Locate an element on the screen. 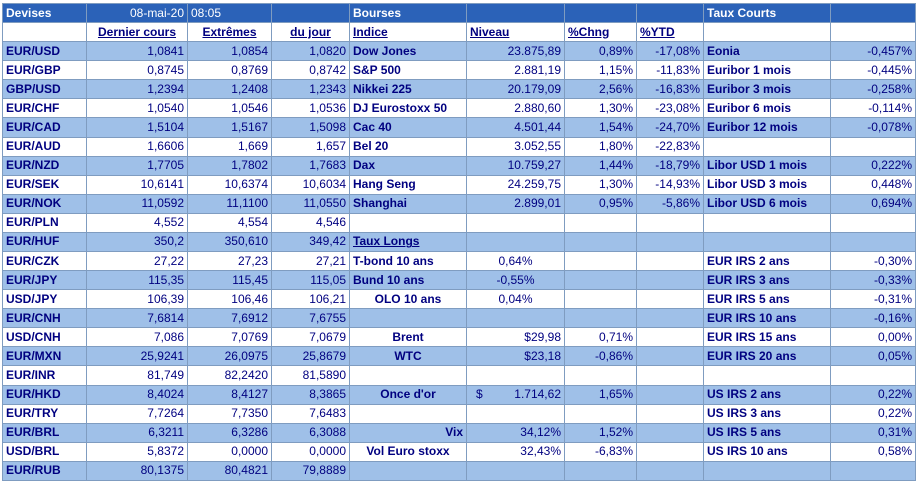 The width and height of the screenshot is (918, 483). fx-high: 27,23 is located at coordinates (229, 261).